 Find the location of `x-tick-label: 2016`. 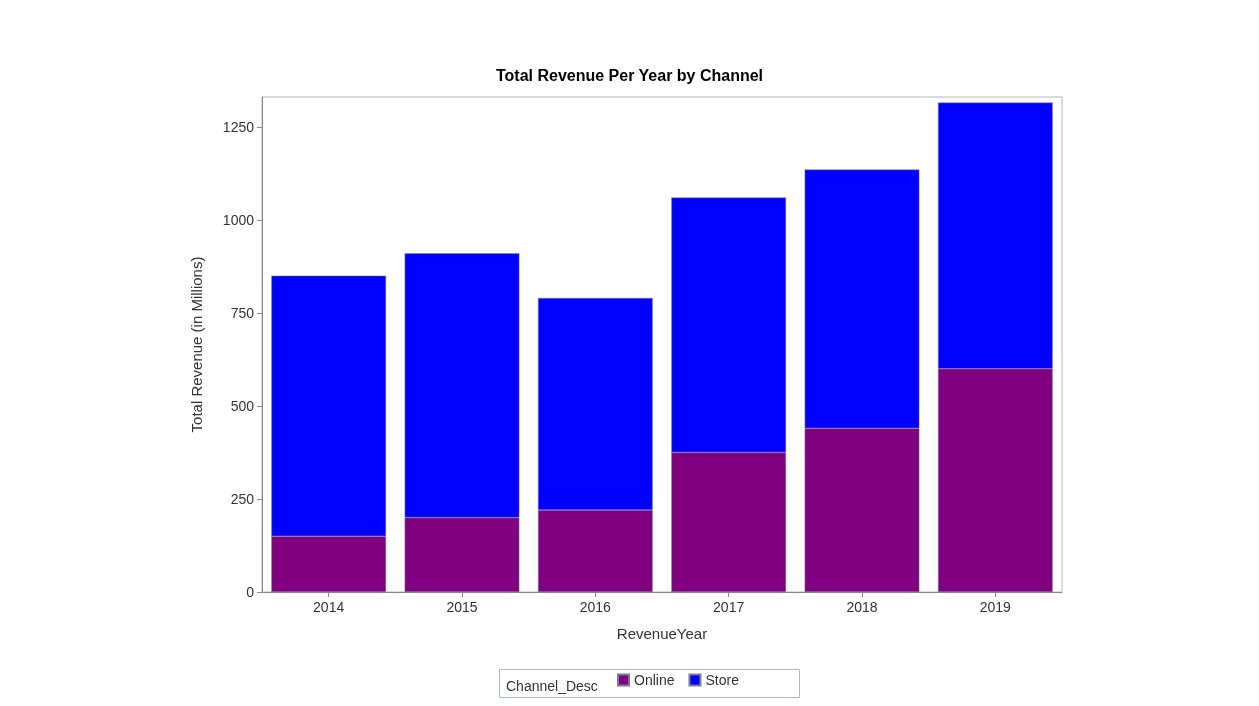

x-tick-label: 2016 is located at coordinates (595, 607).